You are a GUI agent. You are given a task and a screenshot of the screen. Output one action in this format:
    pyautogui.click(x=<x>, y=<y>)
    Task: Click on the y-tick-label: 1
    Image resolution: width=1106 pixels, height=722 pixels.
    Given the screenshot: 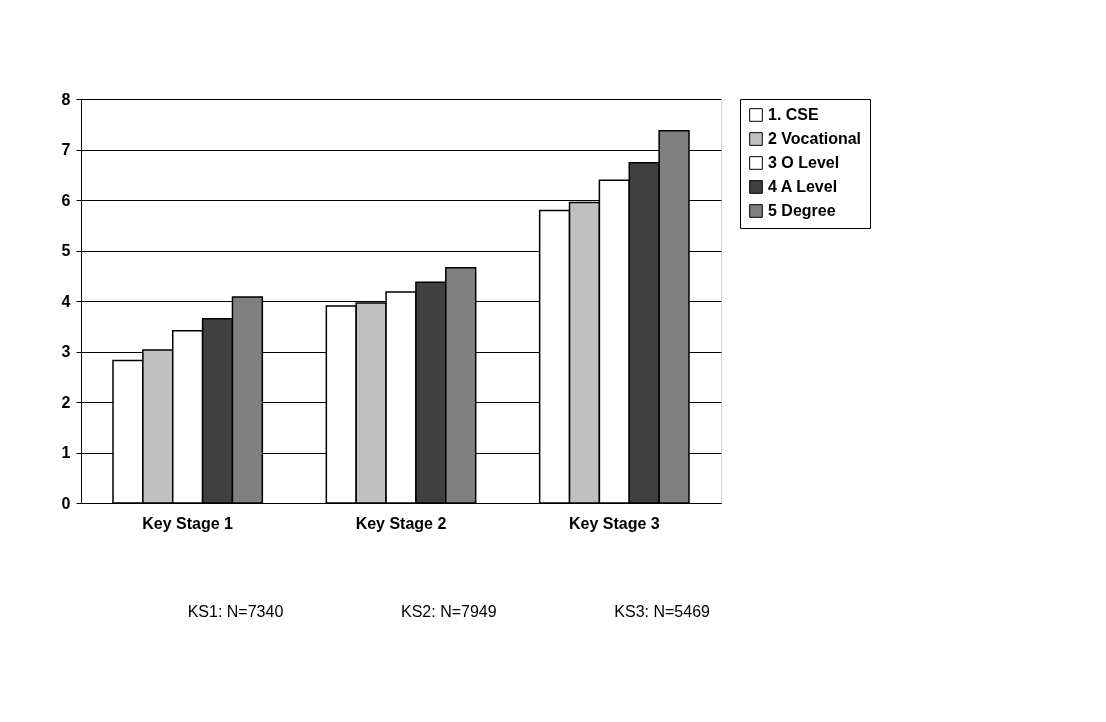 What is the action you would take?
    pyautogui.click(x=66, y=452)
    